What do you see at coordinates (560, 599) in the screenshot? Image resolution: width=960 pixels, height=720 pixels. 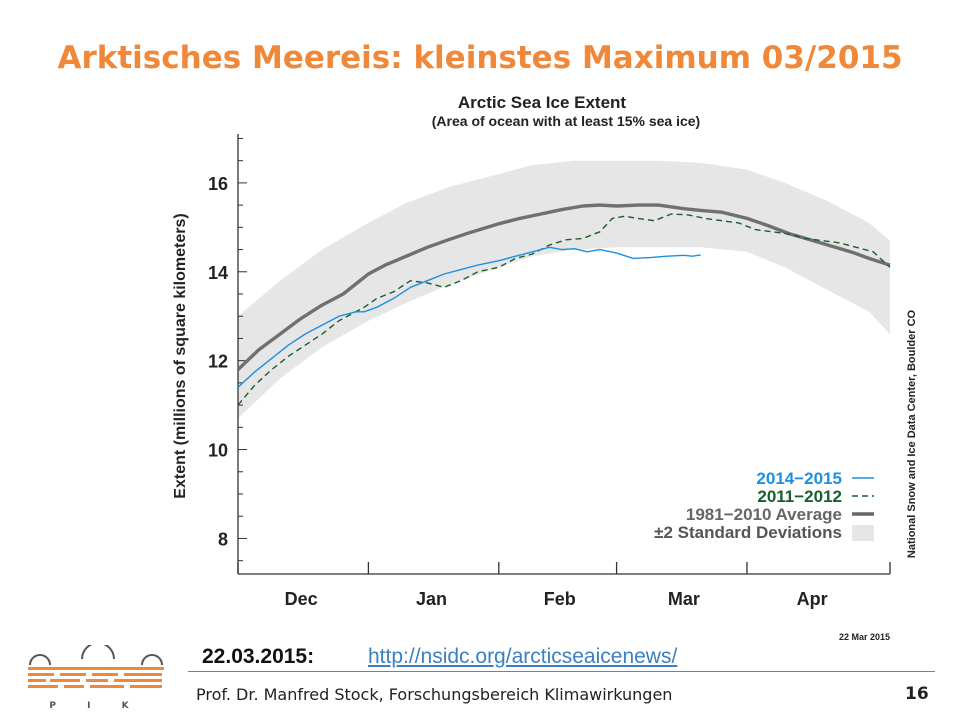 I see `x-month-label: Feb` at bounding box center [560, 599].